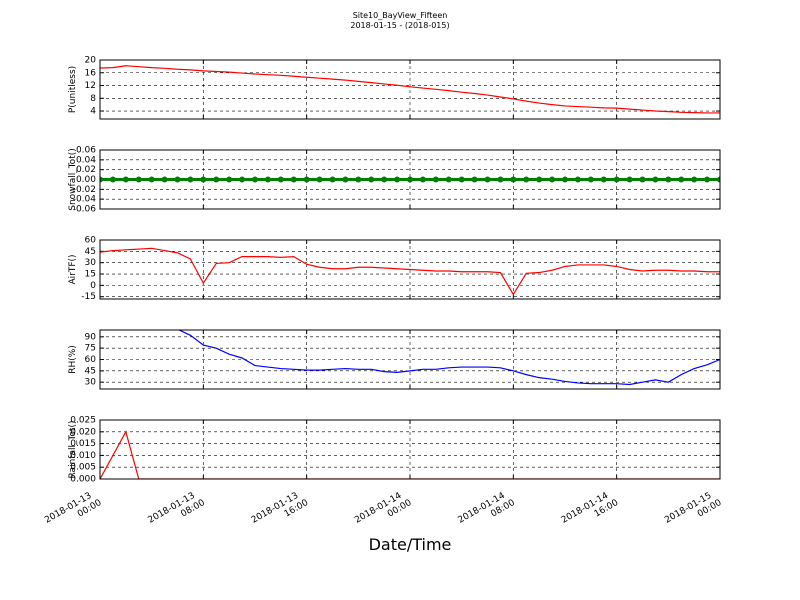  I want to click on y-axis-label: Rainfall_Tot(), so click(73, 450).